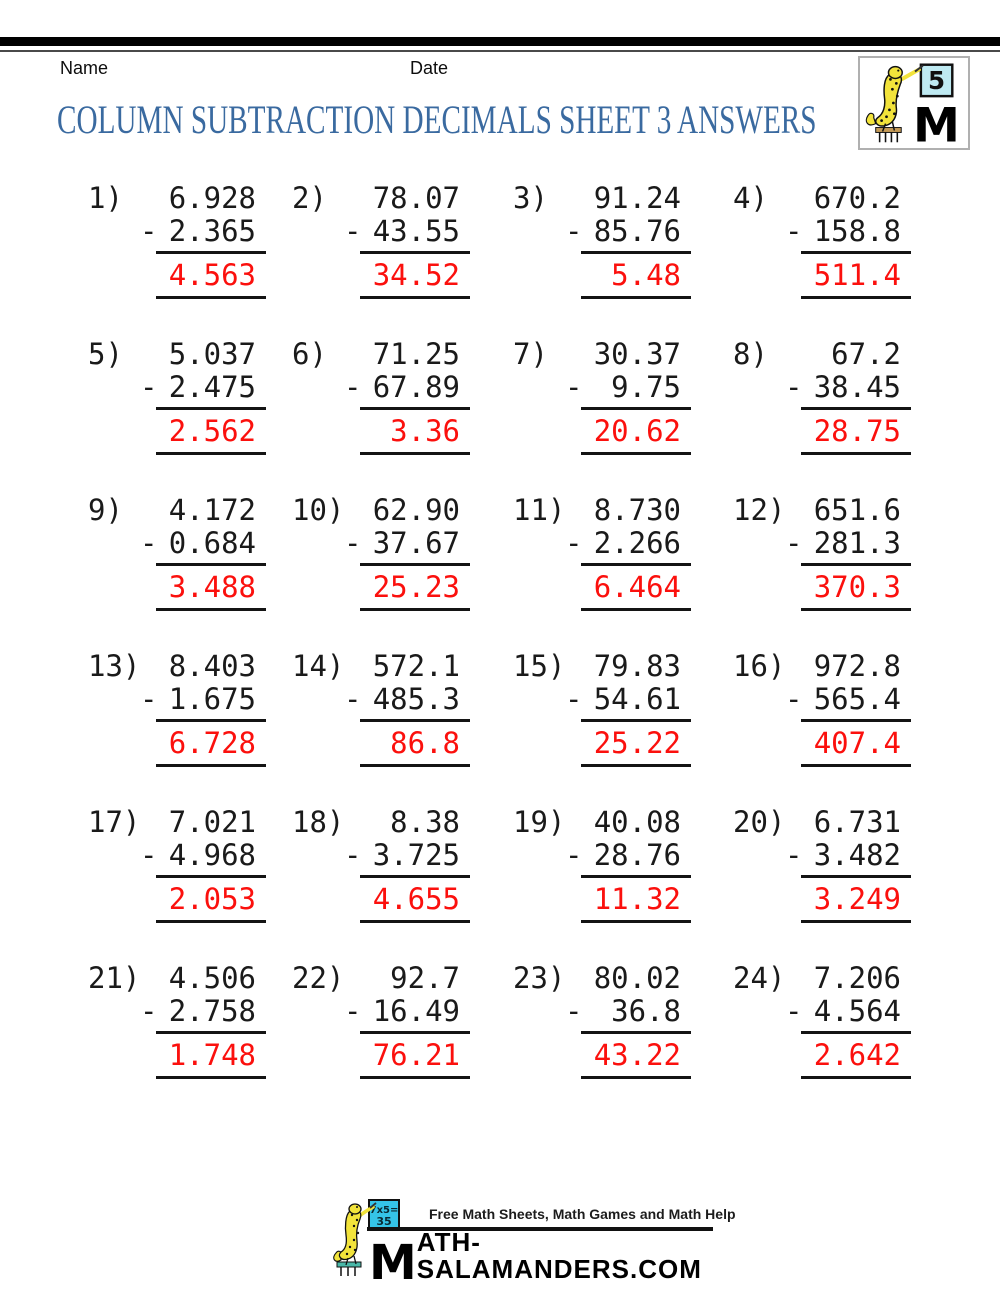 This screenshot has width=1000, height=1294. I want to click on problem-label: 4), so click(750, 198).